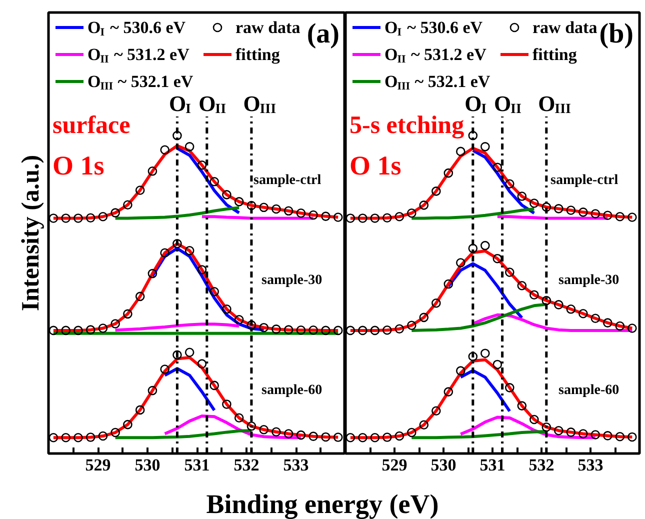  Describe the element at coordinates (91, 125) in the screenshot. I see `annotation: surface` at that location.